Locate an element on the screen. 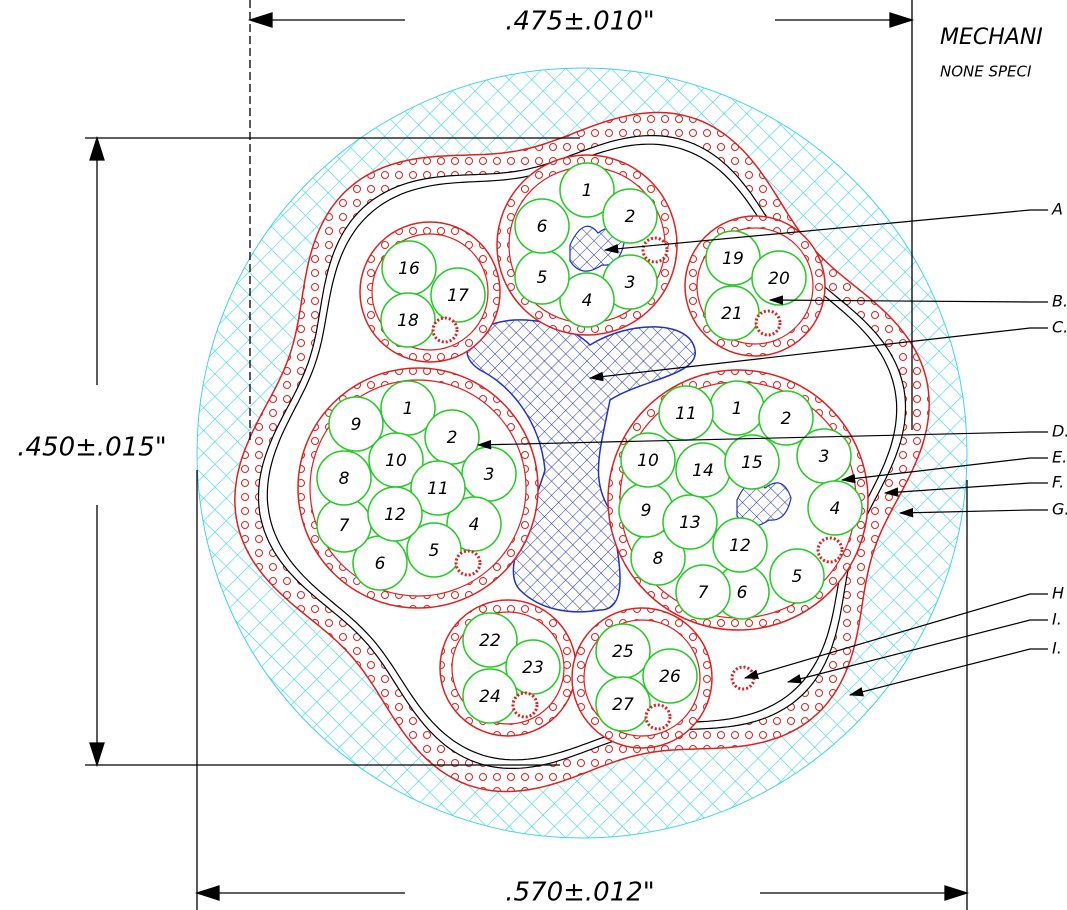 Image resolution: width=1067 pixels, height=910 pixels. wire-number: 20 is located at coordinates (779, 279).